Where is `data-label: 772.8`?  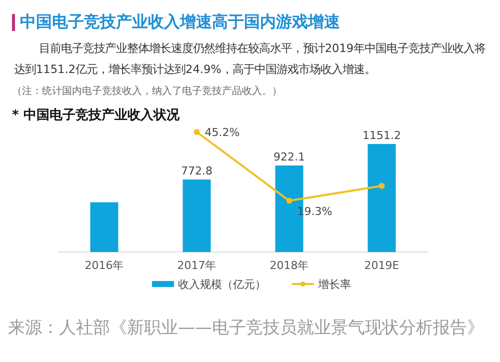 data-label: 772.8 is located at coordinates (196, 171).